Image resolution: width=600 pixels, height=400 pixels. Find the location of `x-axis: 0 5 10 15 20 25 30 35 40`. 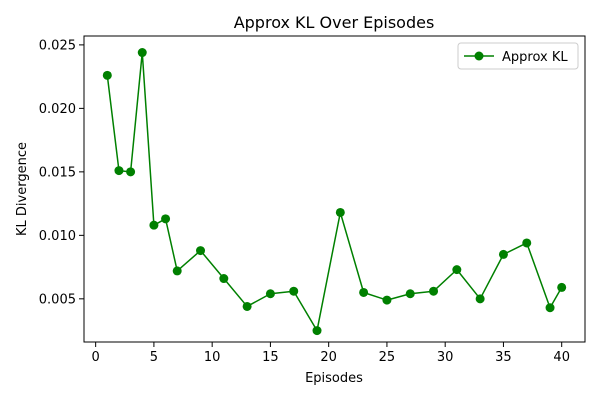

x-axis: 0 5 10 15 20 25 30 35 40 is located at coordinates (331, 353).